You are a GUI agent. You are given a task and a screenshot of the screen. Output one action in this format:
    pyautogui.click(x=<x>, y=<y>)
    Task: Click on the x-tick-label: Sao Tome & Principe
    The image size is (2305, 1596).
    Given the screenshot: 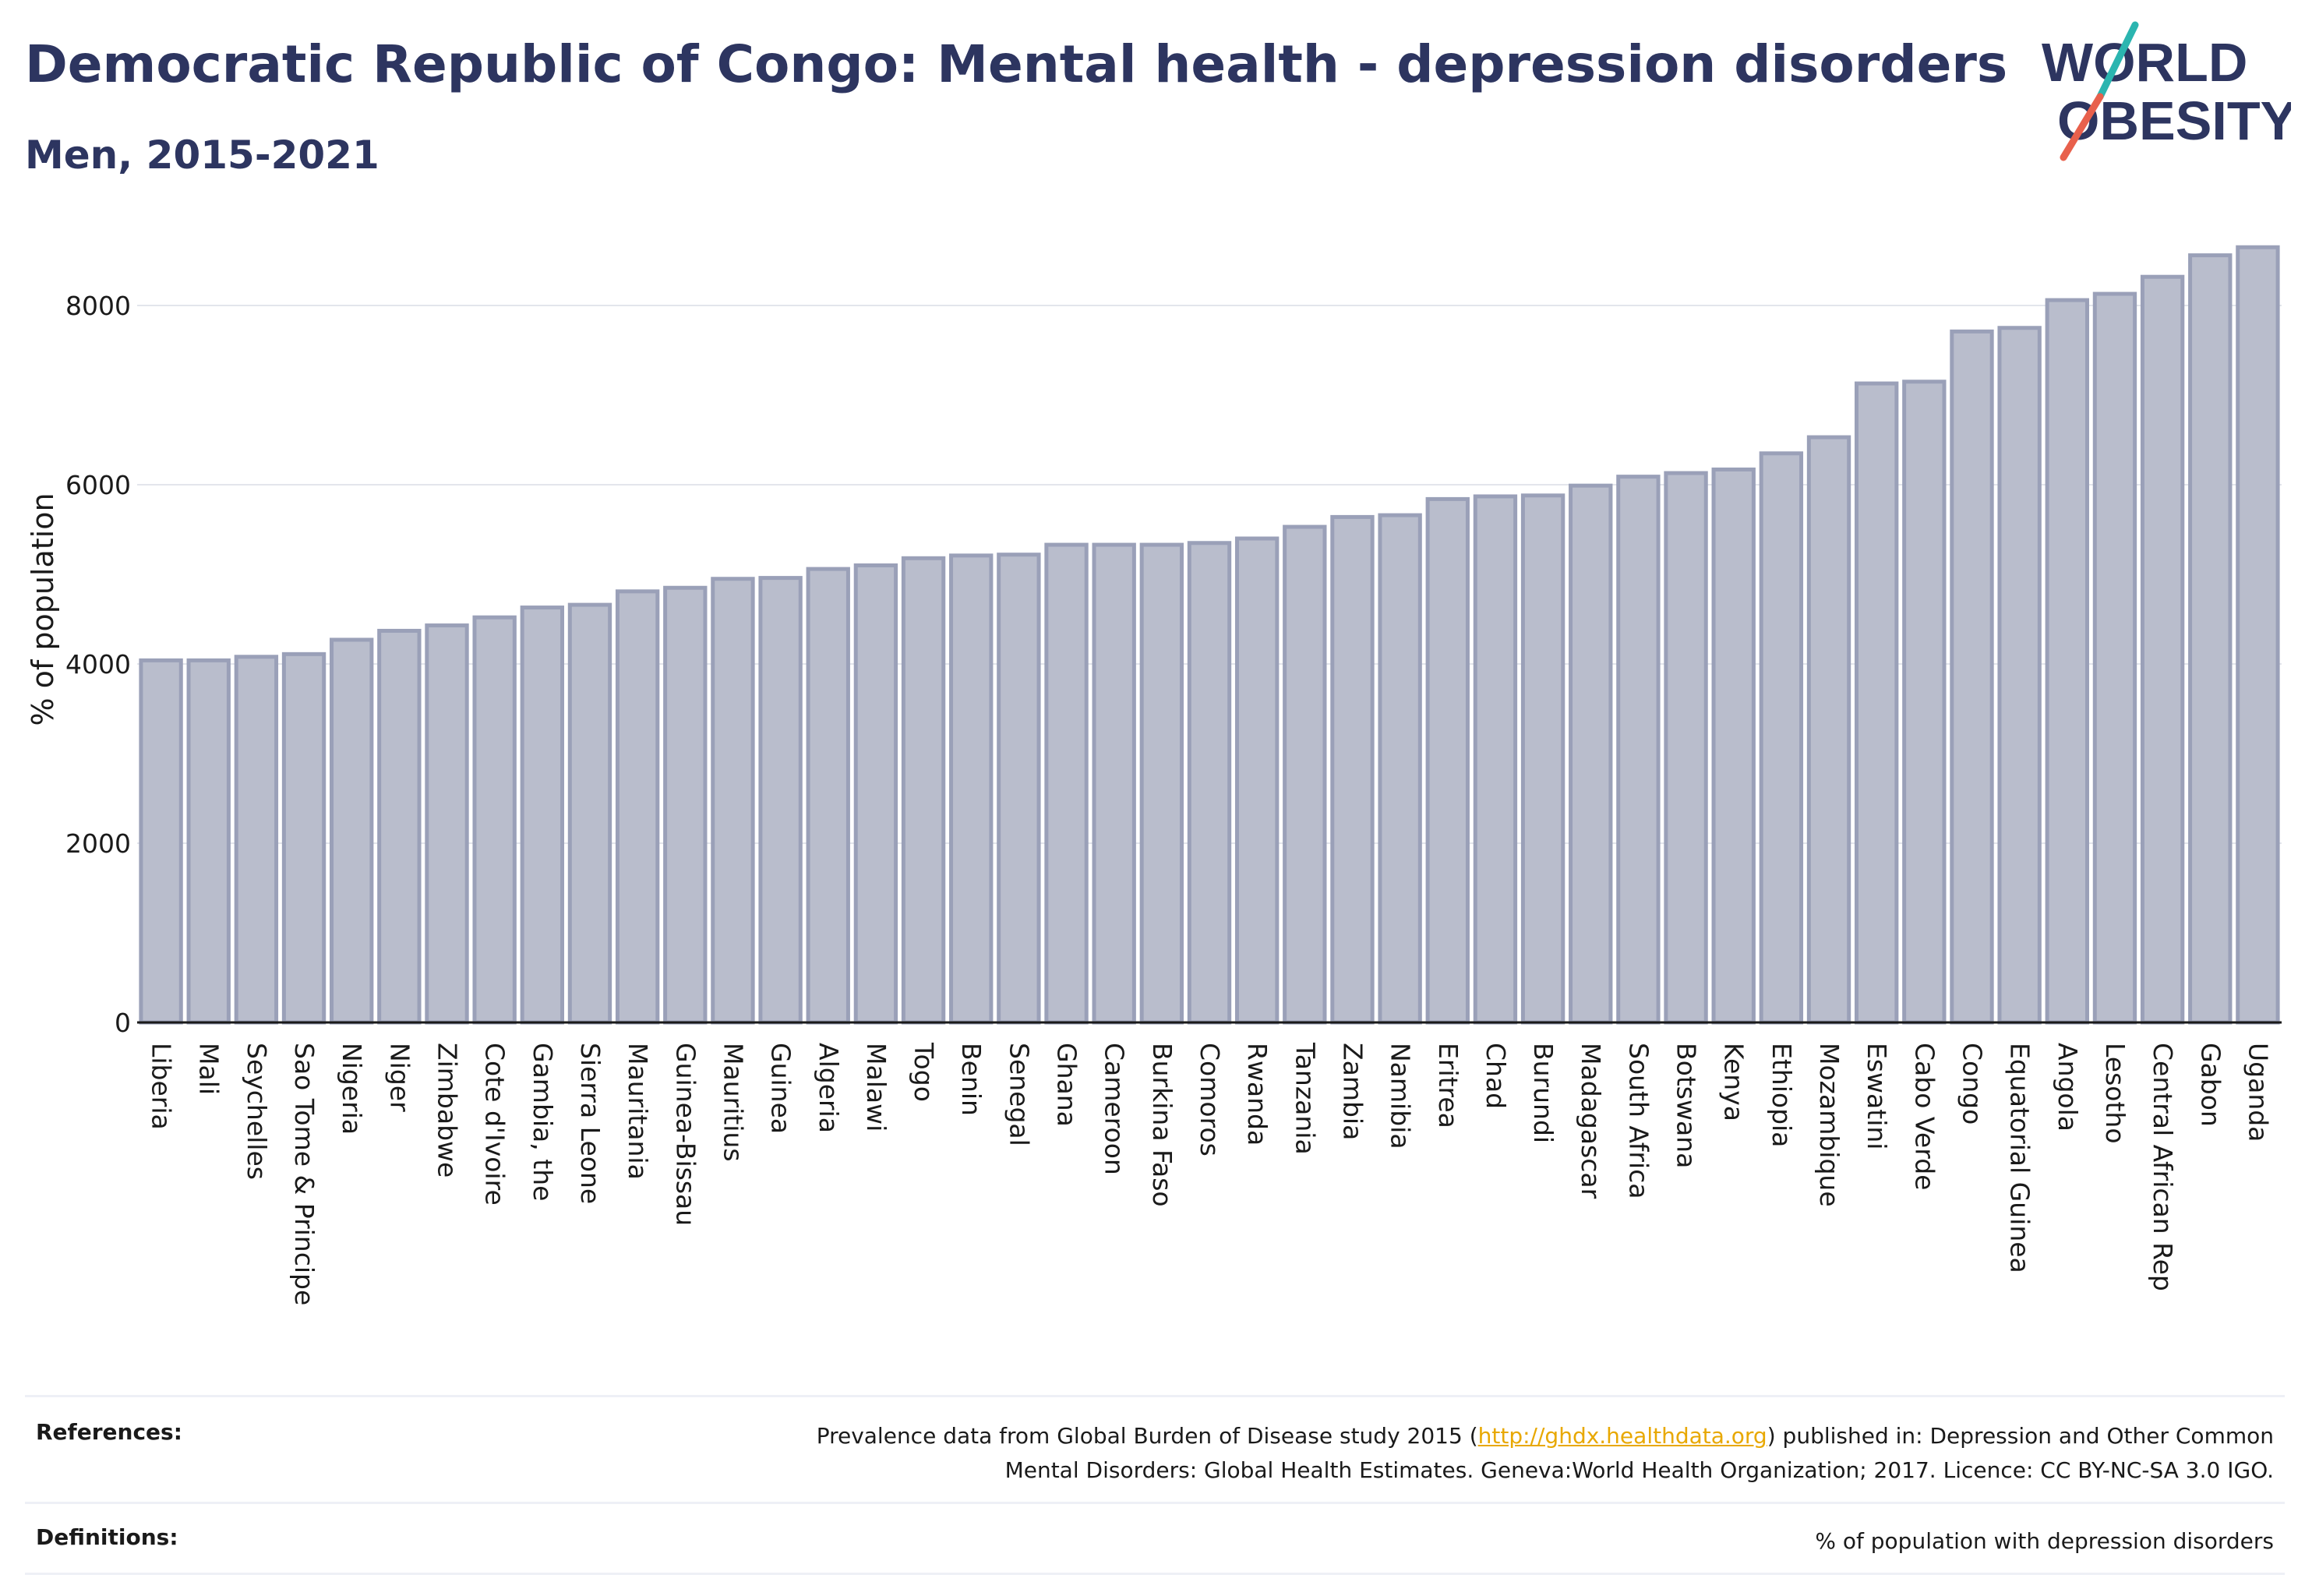 What is the action you would take?
    pyautogui.click(x=304, y=1174)
    